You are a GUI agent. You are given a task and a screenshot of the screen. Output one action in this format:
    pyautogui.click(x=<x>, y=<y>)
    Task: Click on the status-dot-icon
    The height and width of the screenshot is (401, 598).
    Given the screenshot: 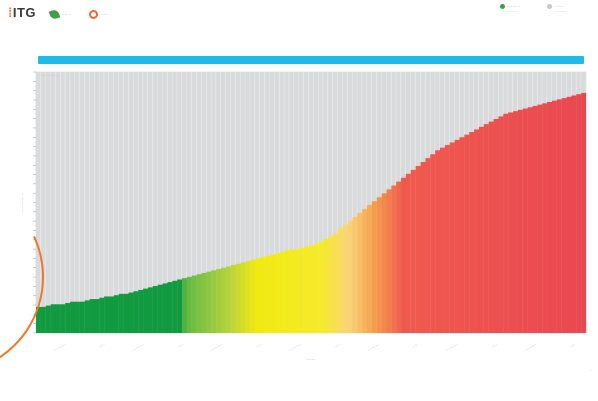 What is the action you would take?
    pyautogui.click(x=549, y=7)
    